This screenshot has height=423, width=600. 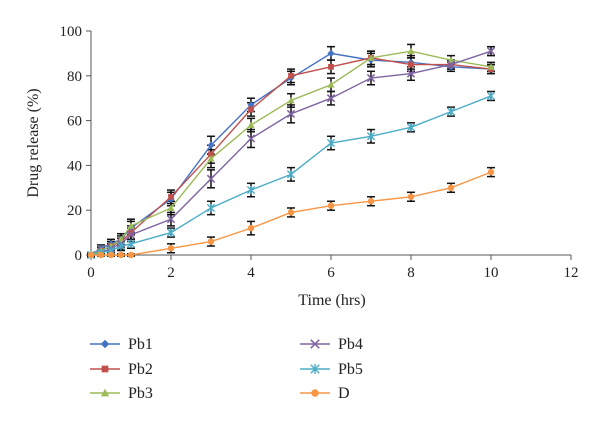 I want to click on legend-label: Pb2, so click(x=140, y=369).